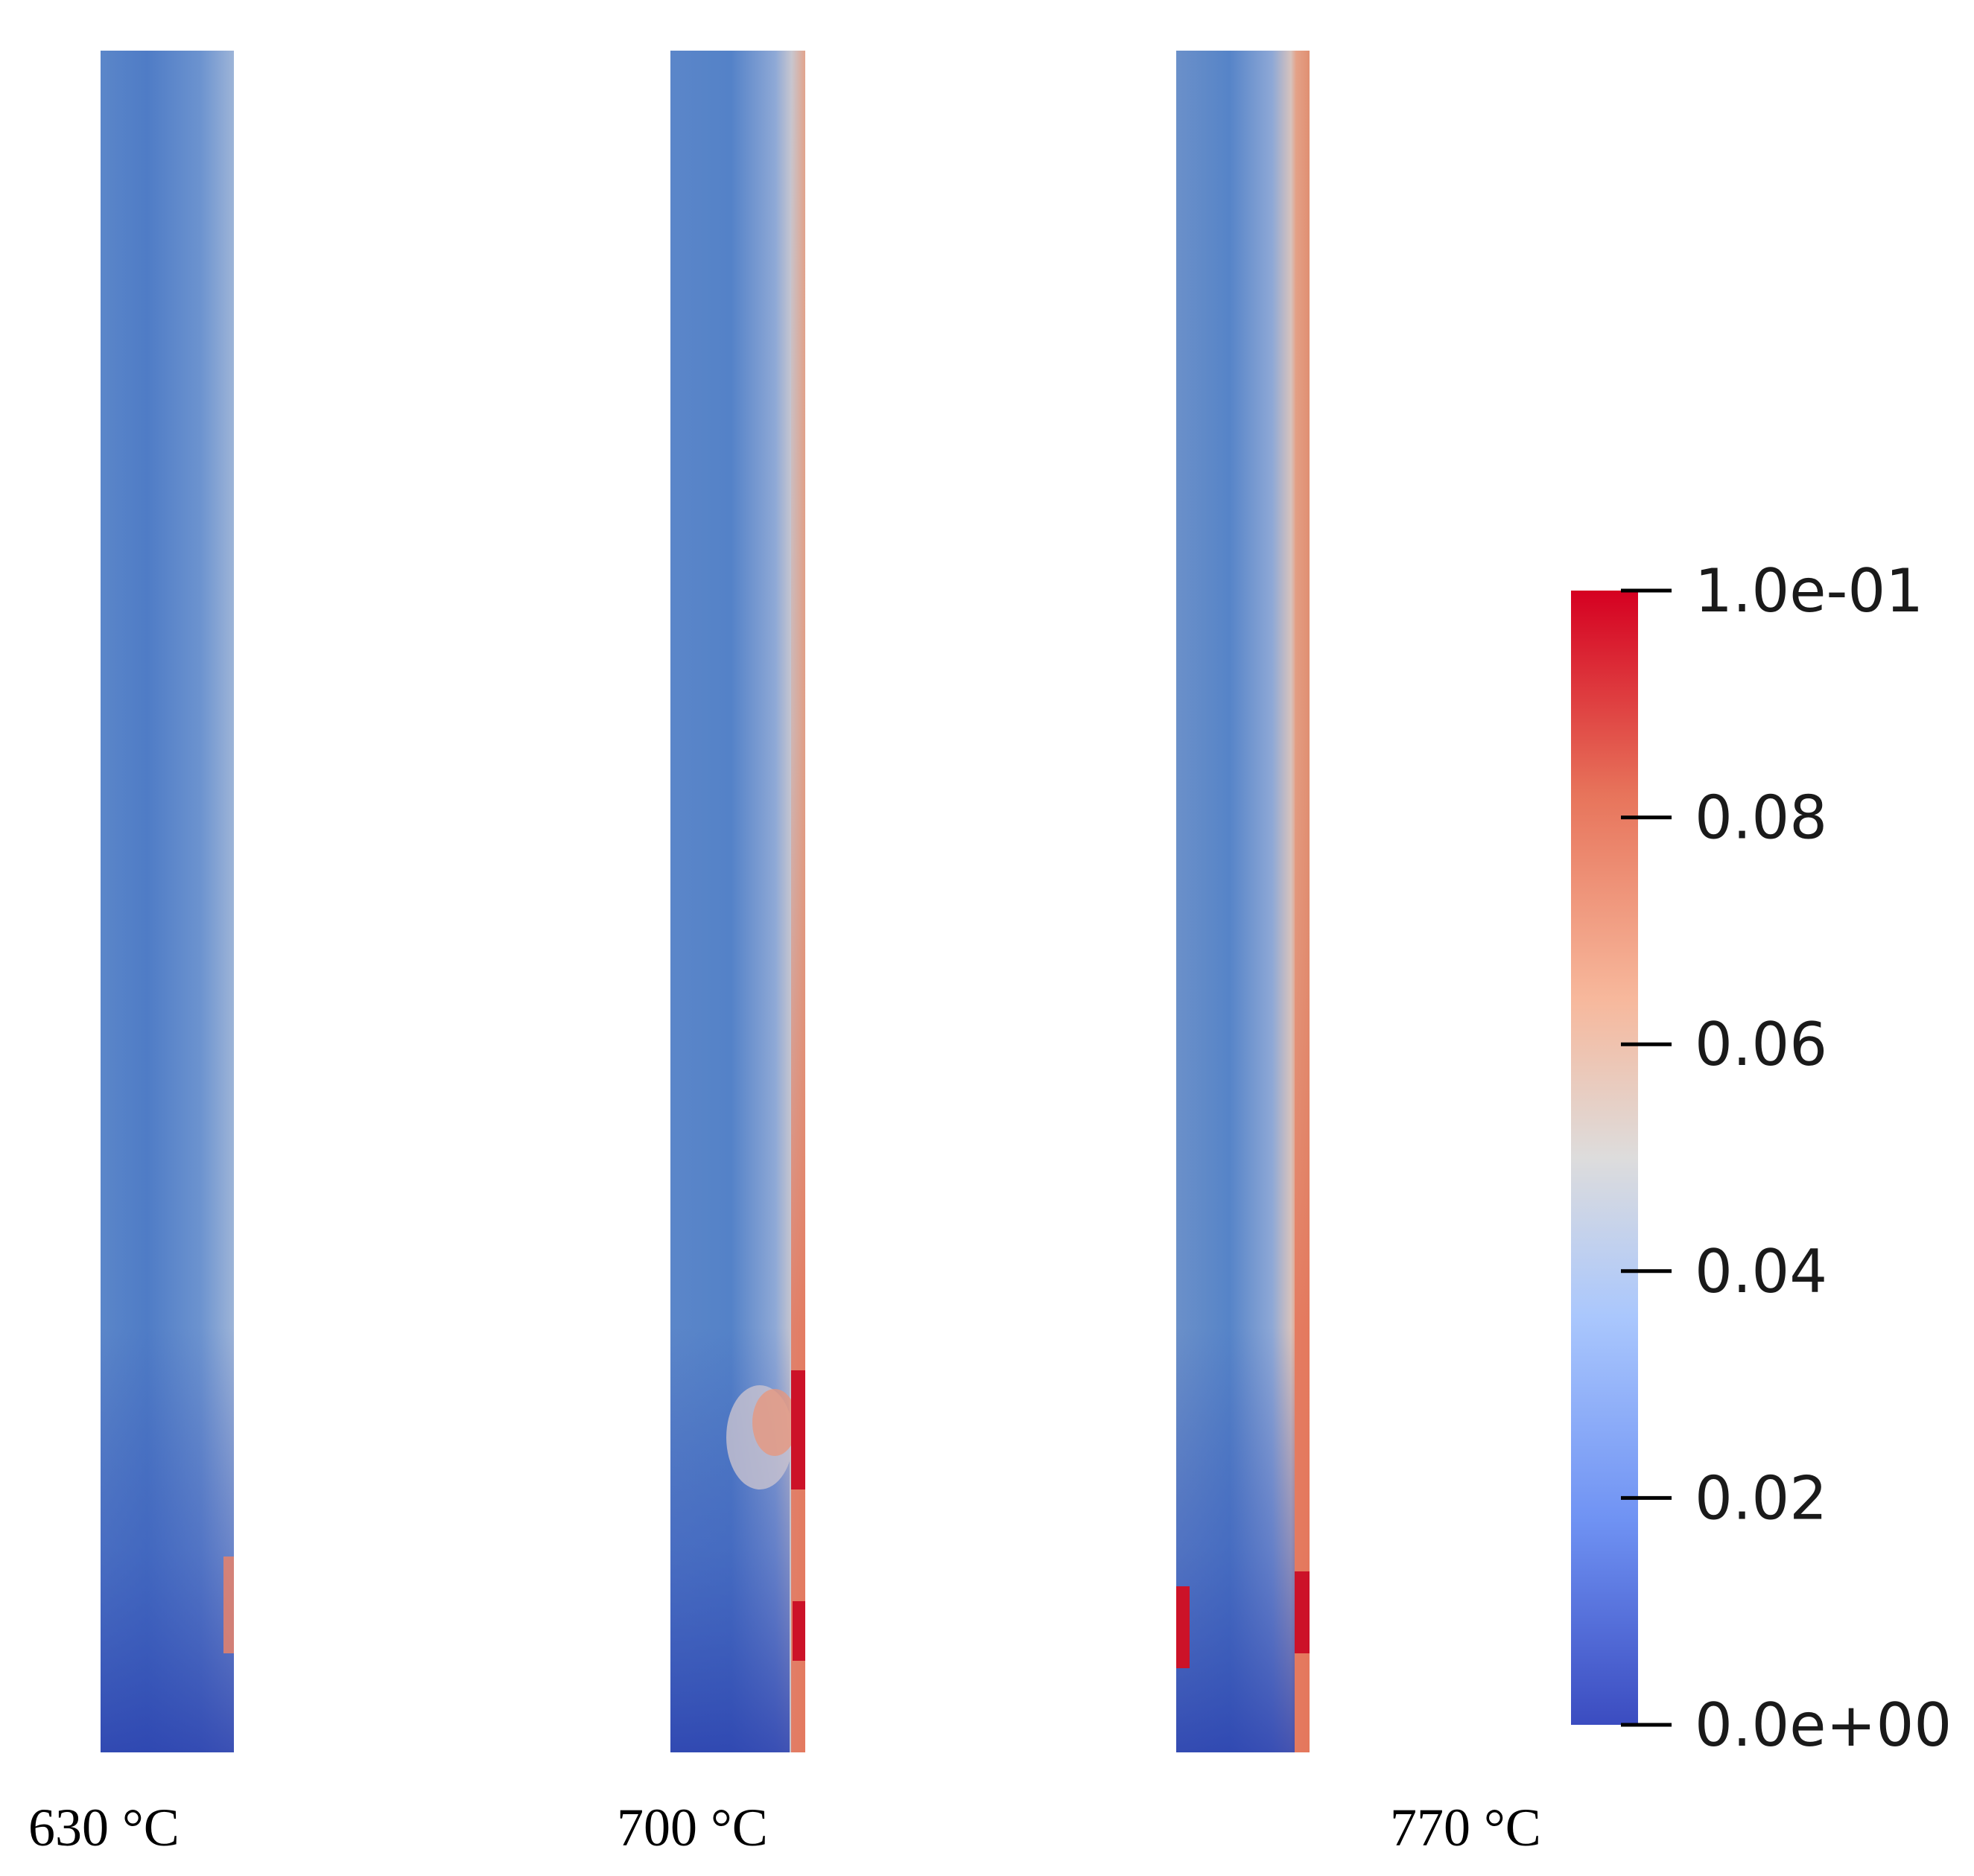 Image resolution: width=1974 pixels, height=1876 pixels. What do you see at coordinates (1761, 818) in the screenshot?
I see `colorbar-tick-label-1: 0.08` at bounding box center [1761, 818].